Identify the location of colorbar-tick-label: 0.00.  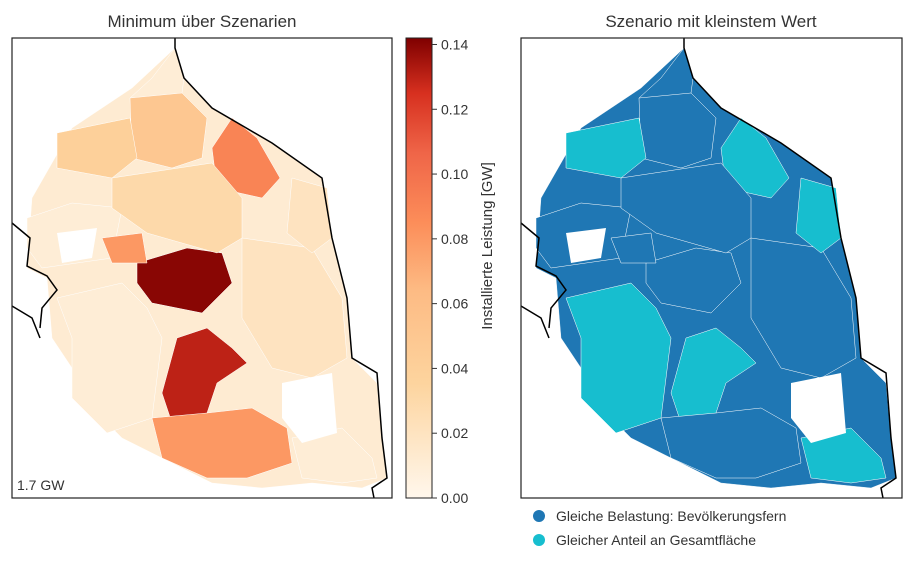
(454, 498).